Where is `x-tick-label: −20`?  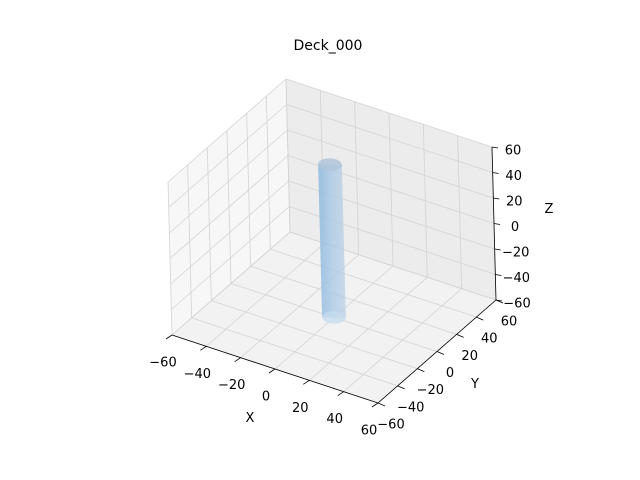 x-tick-label: −20 is located at coordinates (231, 385).